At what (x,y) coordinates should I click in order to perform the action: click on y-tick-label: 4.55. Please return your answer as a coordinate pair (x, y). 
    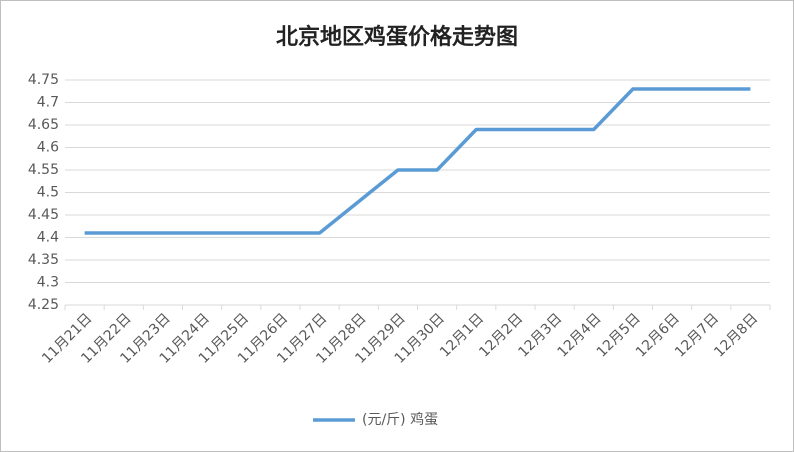
    Looking at the image, I should click on (43, 170).